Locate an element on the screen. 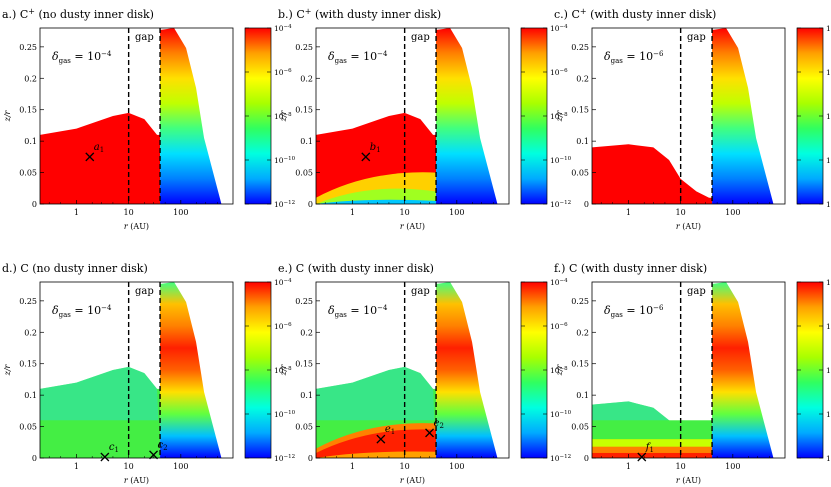 This screenshot has width=831, height=487. marker-label: f1 is located at coordinates (649, 448).